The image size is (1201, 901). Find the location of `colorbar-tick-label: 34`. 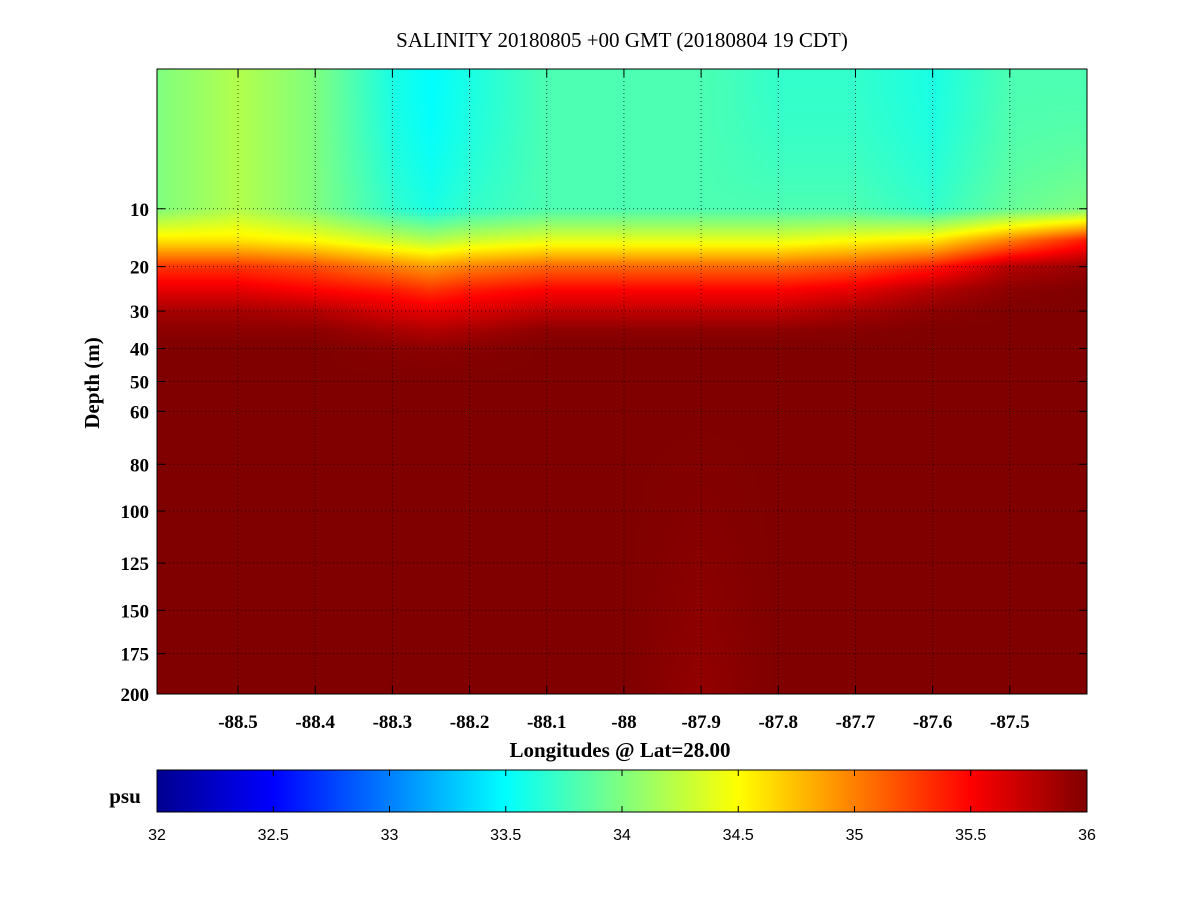

colorbar-tick-label: 34 is located at coordinates (622, 835).